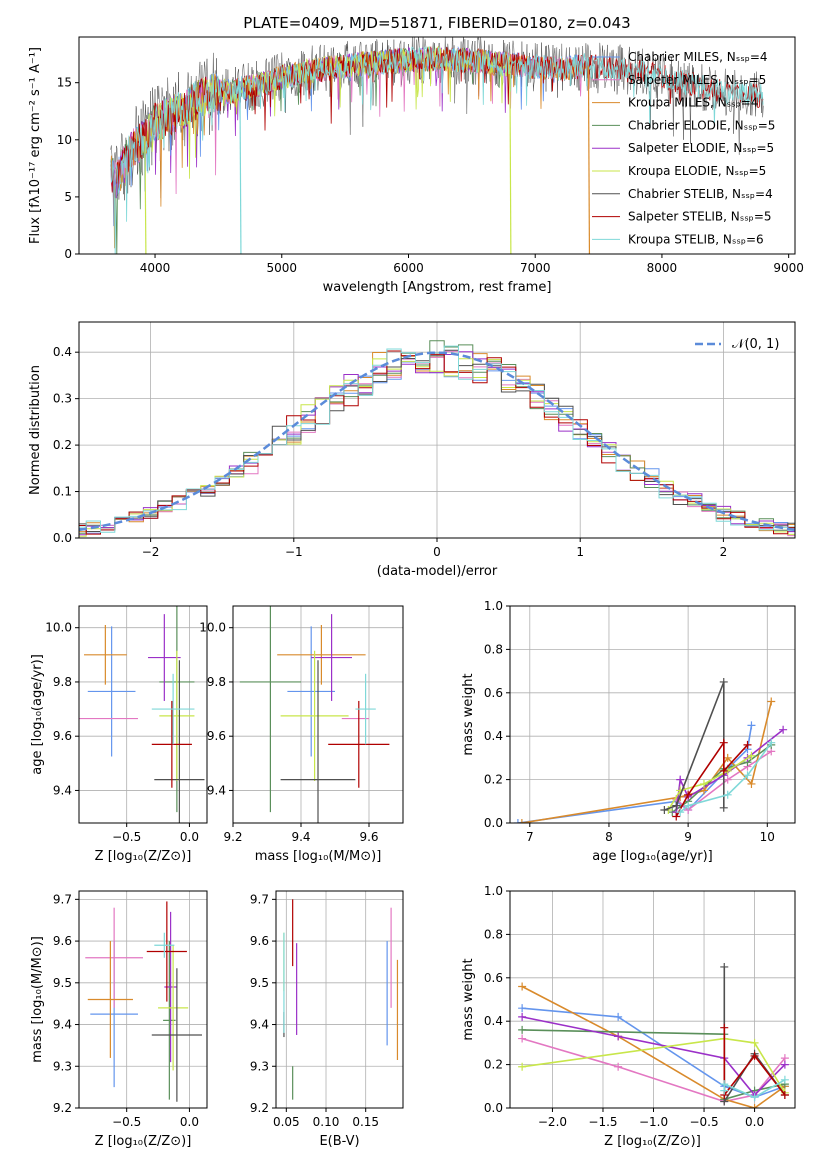  I want to click on x-tick-label: 7000, so click(535, 268).